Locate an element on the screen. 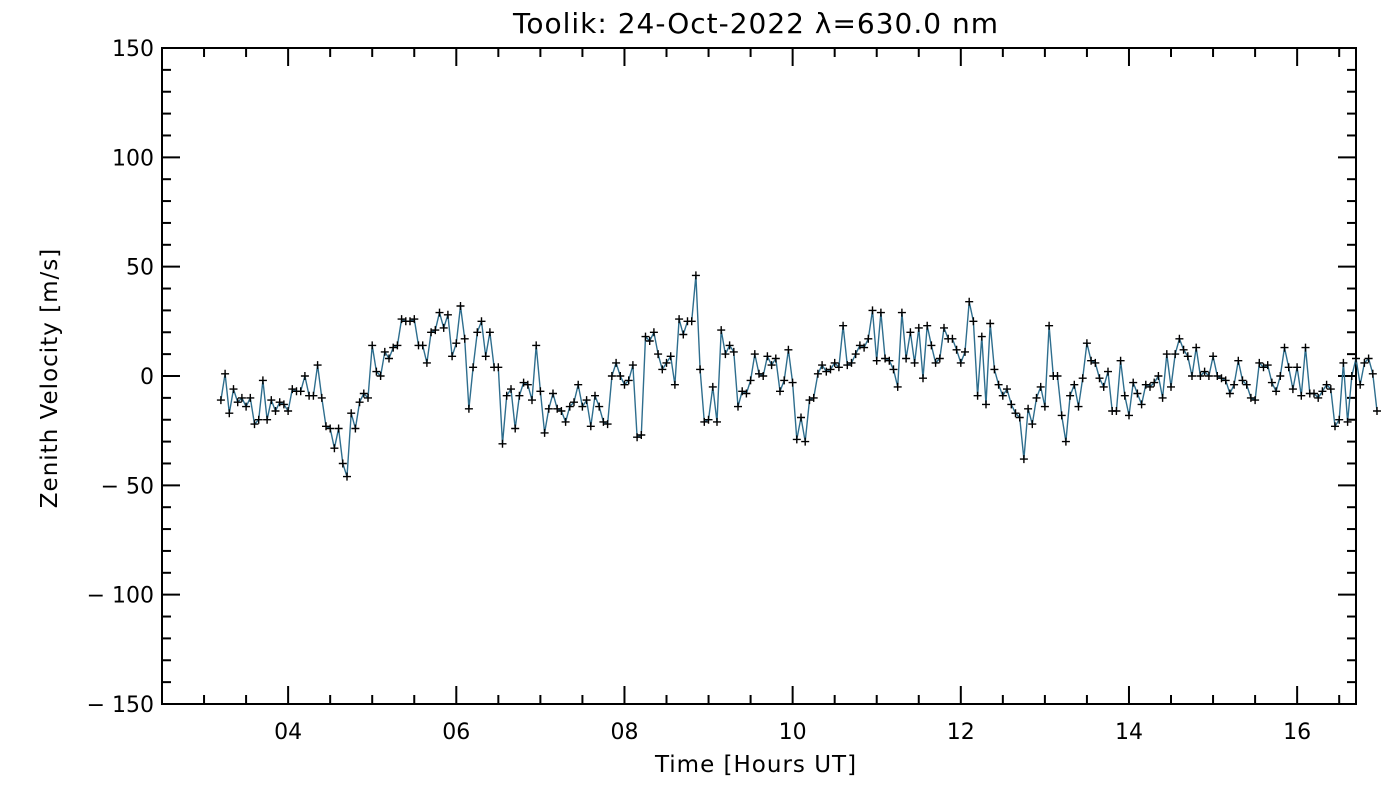  x-tick-label: 16 is located at coordinates (1297, 732).